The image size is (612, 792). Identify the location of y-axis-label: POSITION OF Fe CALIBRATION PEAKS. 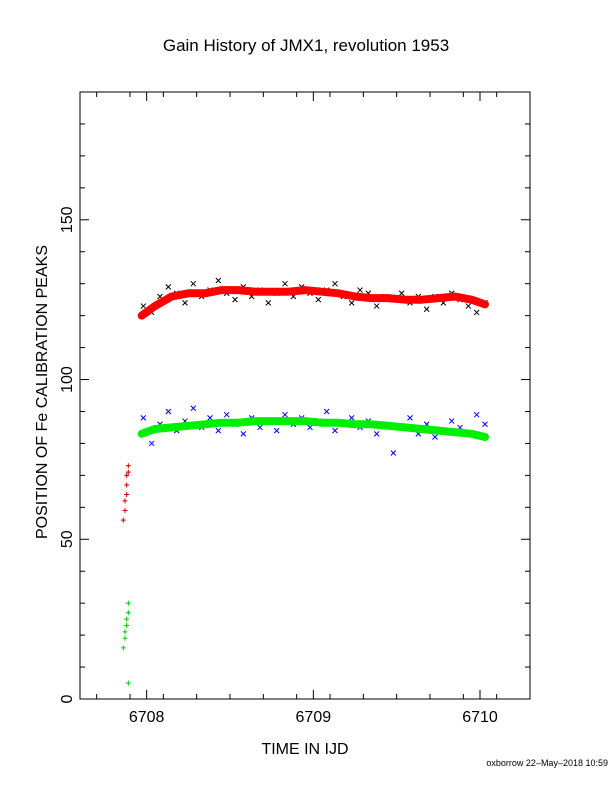
(42, 392).